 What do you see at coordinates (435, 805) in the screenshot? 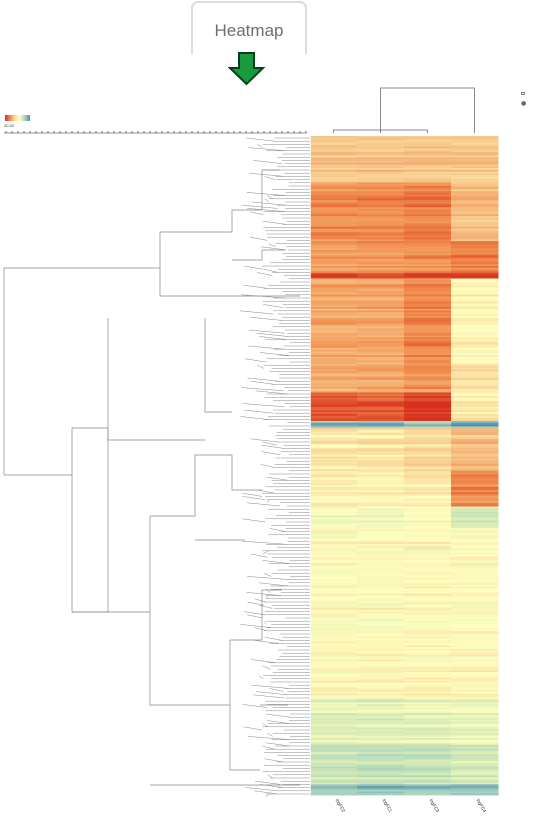
I see `column-label: logFC3` at bounding box center [435, 805].